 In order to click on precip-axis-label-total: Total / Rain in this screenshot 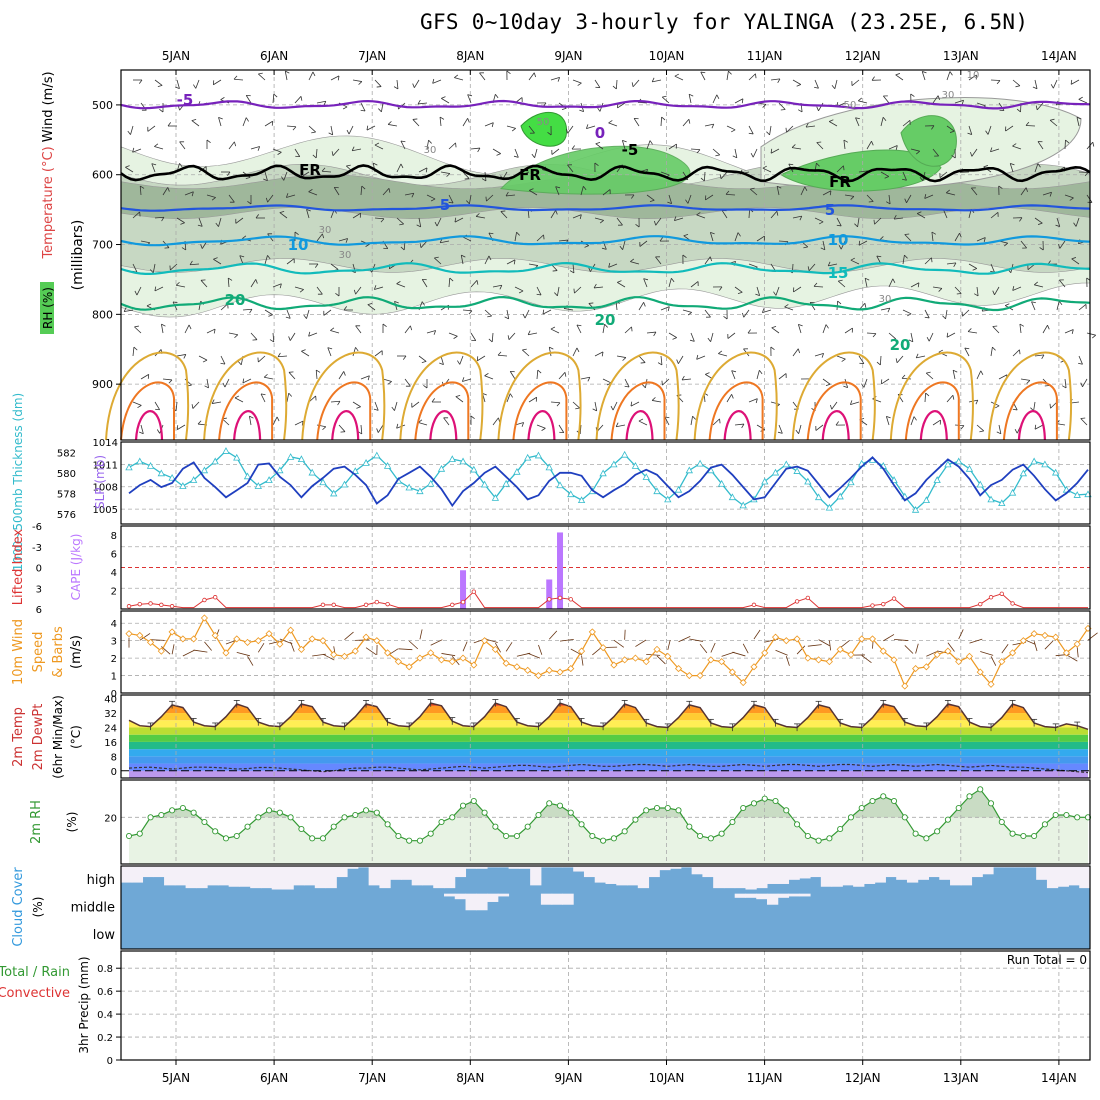, I will do `click(35, 972)`.